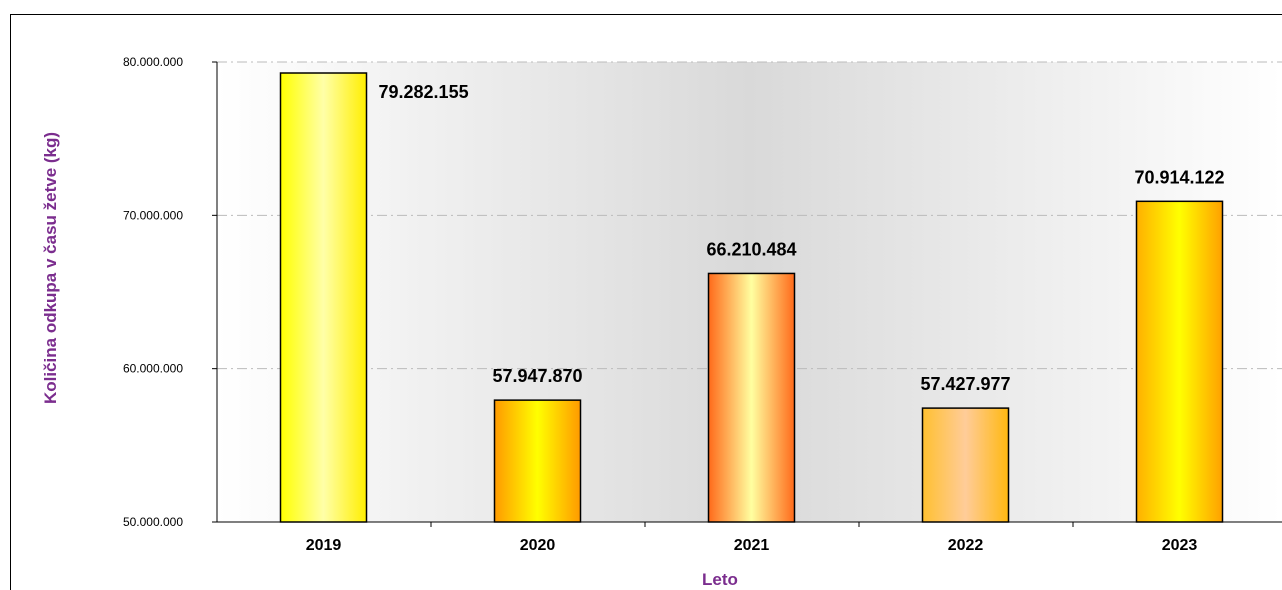 Image resolution: width=1282 pixels, height=590 pixels. Describe the element at coordinates (324, 545) in the screenshot. I see `x-tick-label-2019: 2019` at that location.